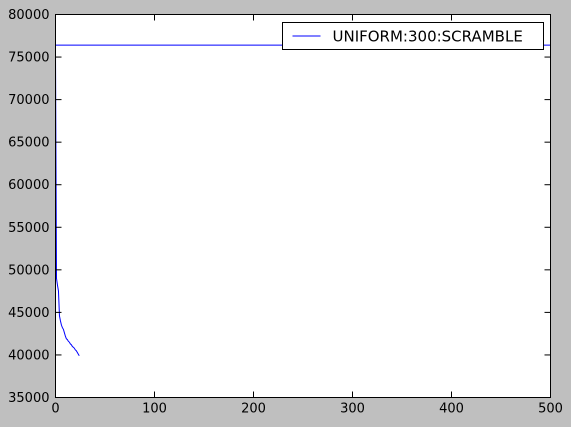  Describe the element at coordinates (154, 409) in the screenshot. I see `x-tick-label: 100` at that location.